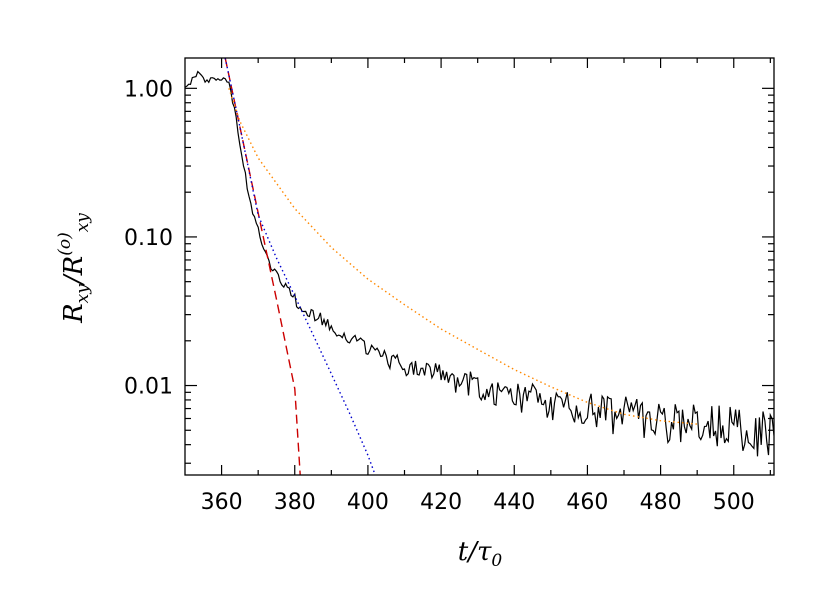 This screenshot has width=830, height=593. I want to click on y-tick-label: 0.01, so click(148, 387).